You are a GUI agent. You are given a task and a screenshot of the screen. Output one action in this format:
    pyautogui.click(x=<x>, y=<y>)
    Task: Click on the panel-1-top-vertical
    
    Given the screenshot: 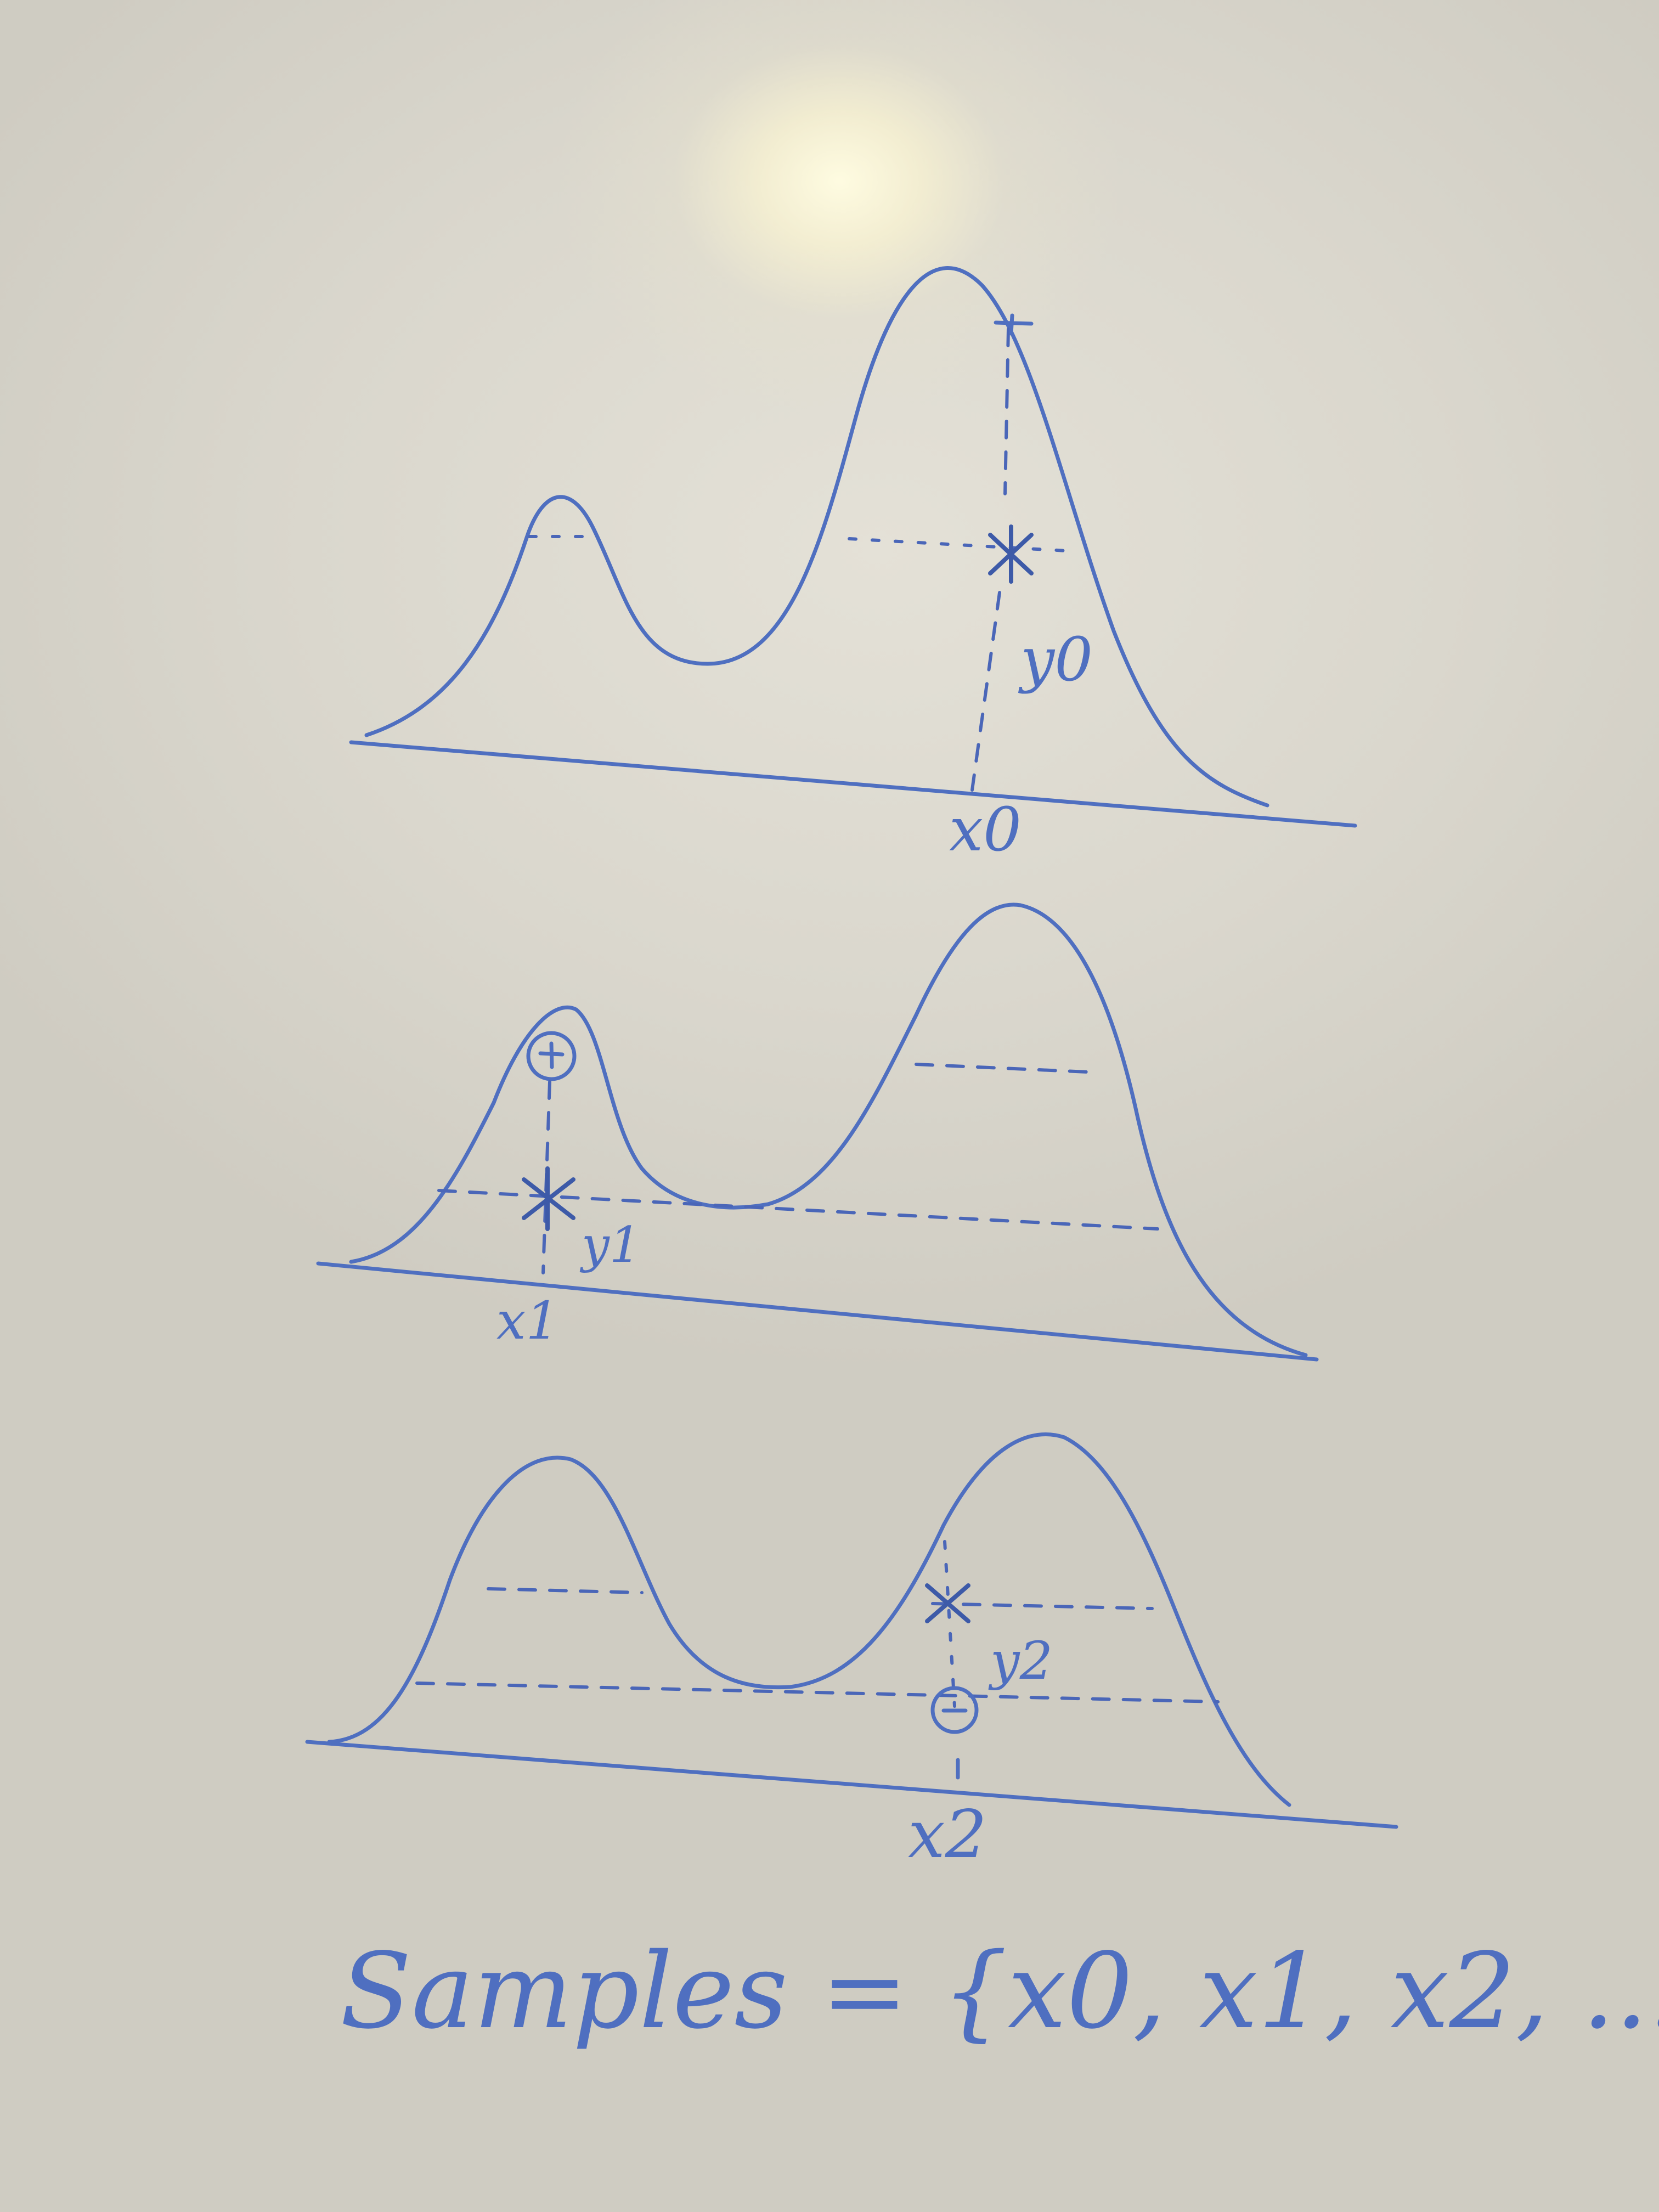 What is the action you would take?
    pyautogui.click(x=1007, y=411)
    